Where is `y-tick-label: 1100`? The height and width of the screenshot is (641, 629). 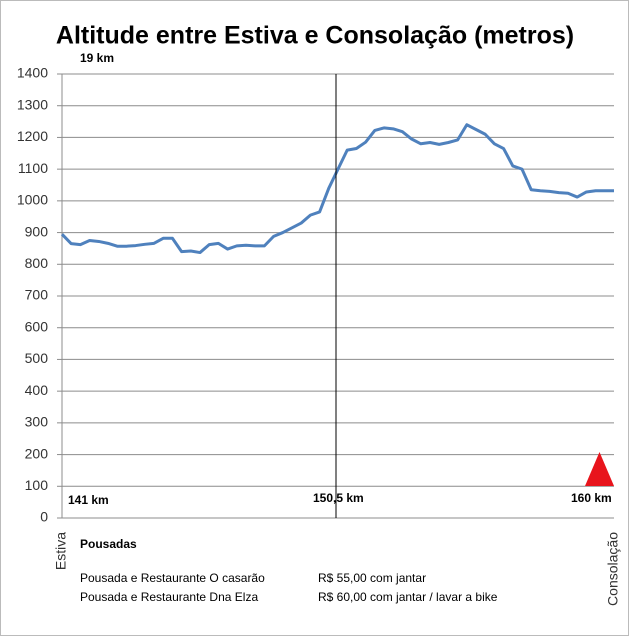
y-tick-label: 1100 is located at coordinates (33, 168).